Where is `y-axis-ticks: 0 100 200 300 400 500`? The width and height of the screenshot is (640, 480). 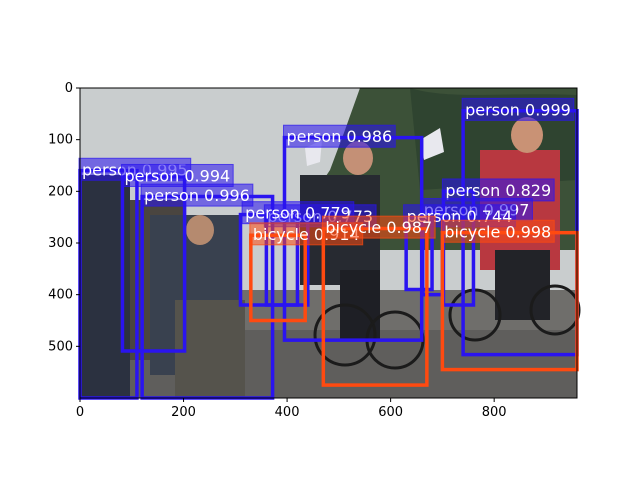
y-axis-ticks: 0 100 200 300 400 500 is located at coordinates (64, 217).